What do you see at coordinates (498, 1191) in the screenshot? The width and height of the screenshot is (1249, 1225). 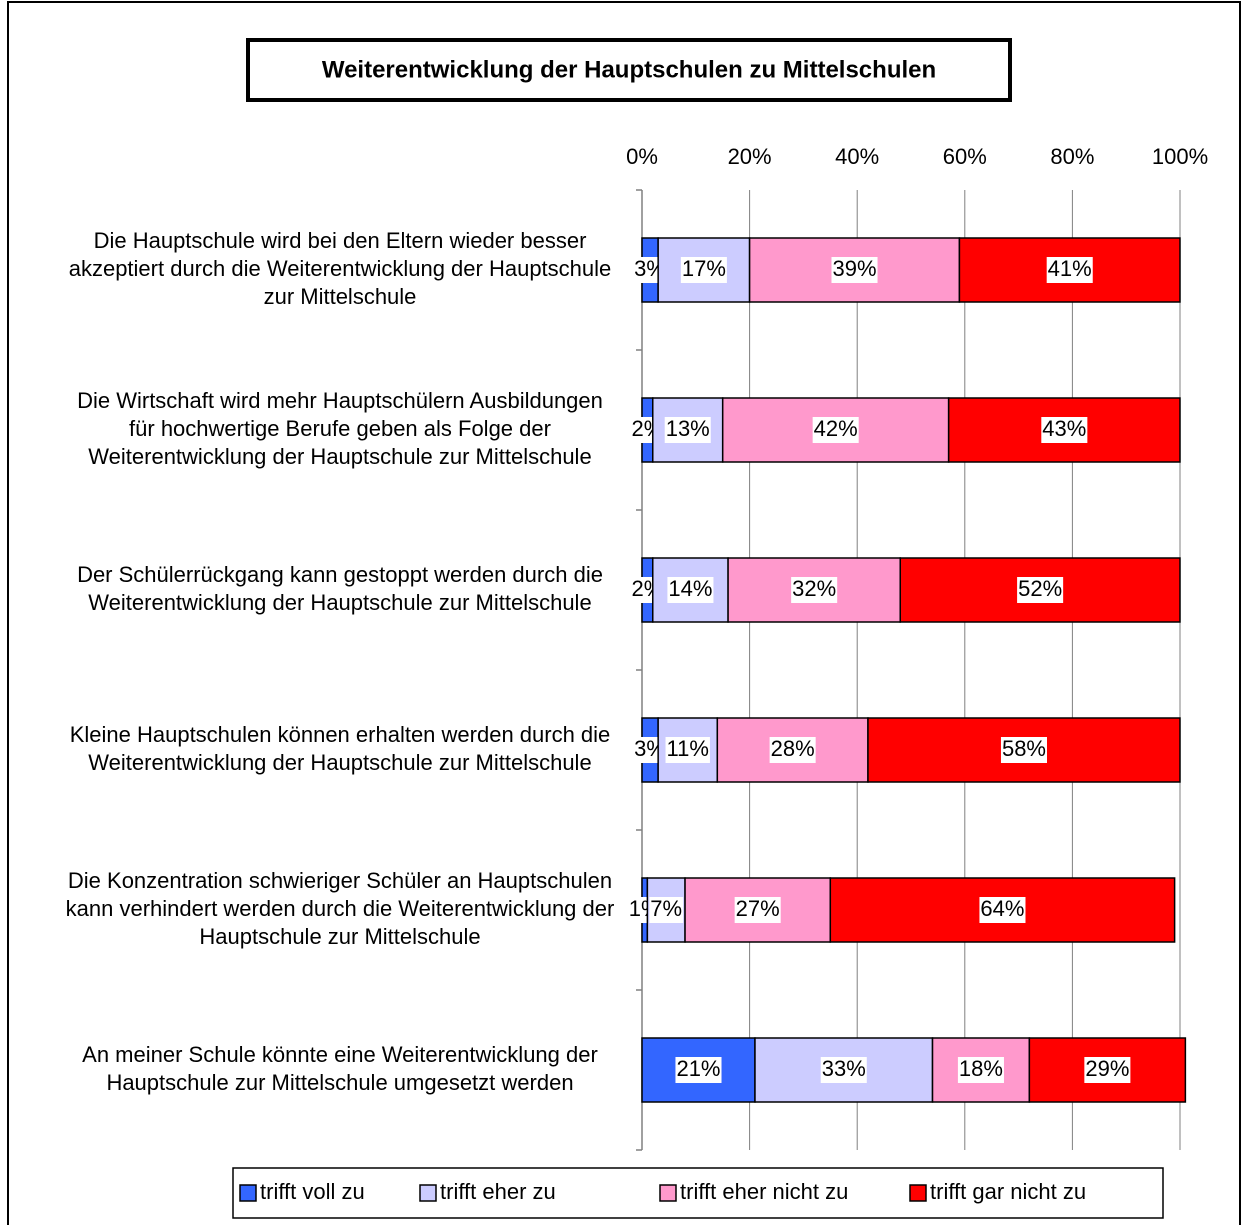 I see `legend-label: trifft eher zu` at bounding box center [498, 1191].